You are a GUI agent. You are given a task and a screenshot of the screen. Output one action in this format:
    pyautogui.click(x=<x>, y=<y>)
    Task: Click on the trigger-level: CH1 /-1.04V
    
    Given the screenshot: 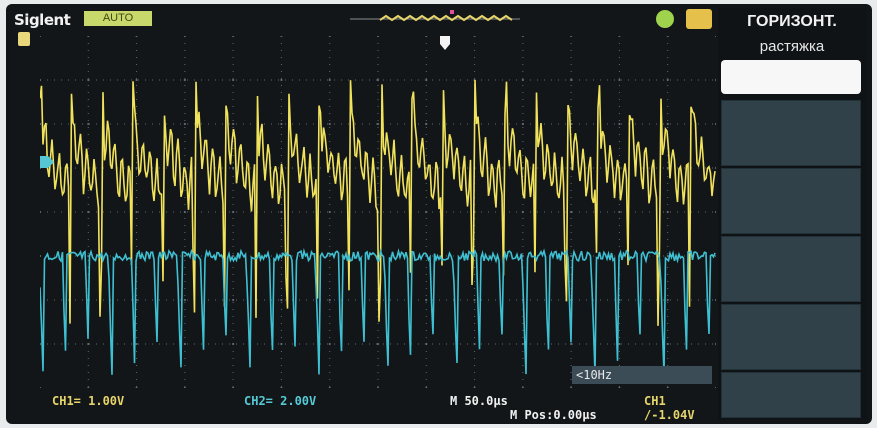 What is the action you would take?
    pyautogui.click(x=669, y=408)
    